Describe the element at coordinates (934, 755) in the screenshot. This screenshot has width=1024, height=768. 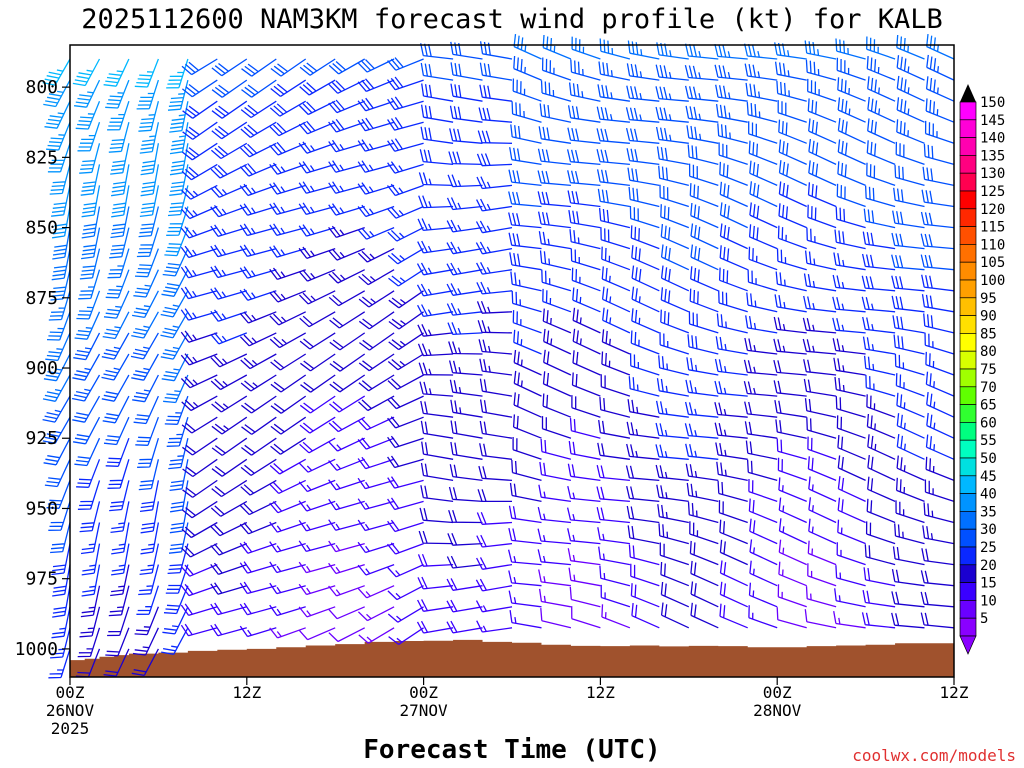
I see `credit-text: coolwx.com/models` at that location.